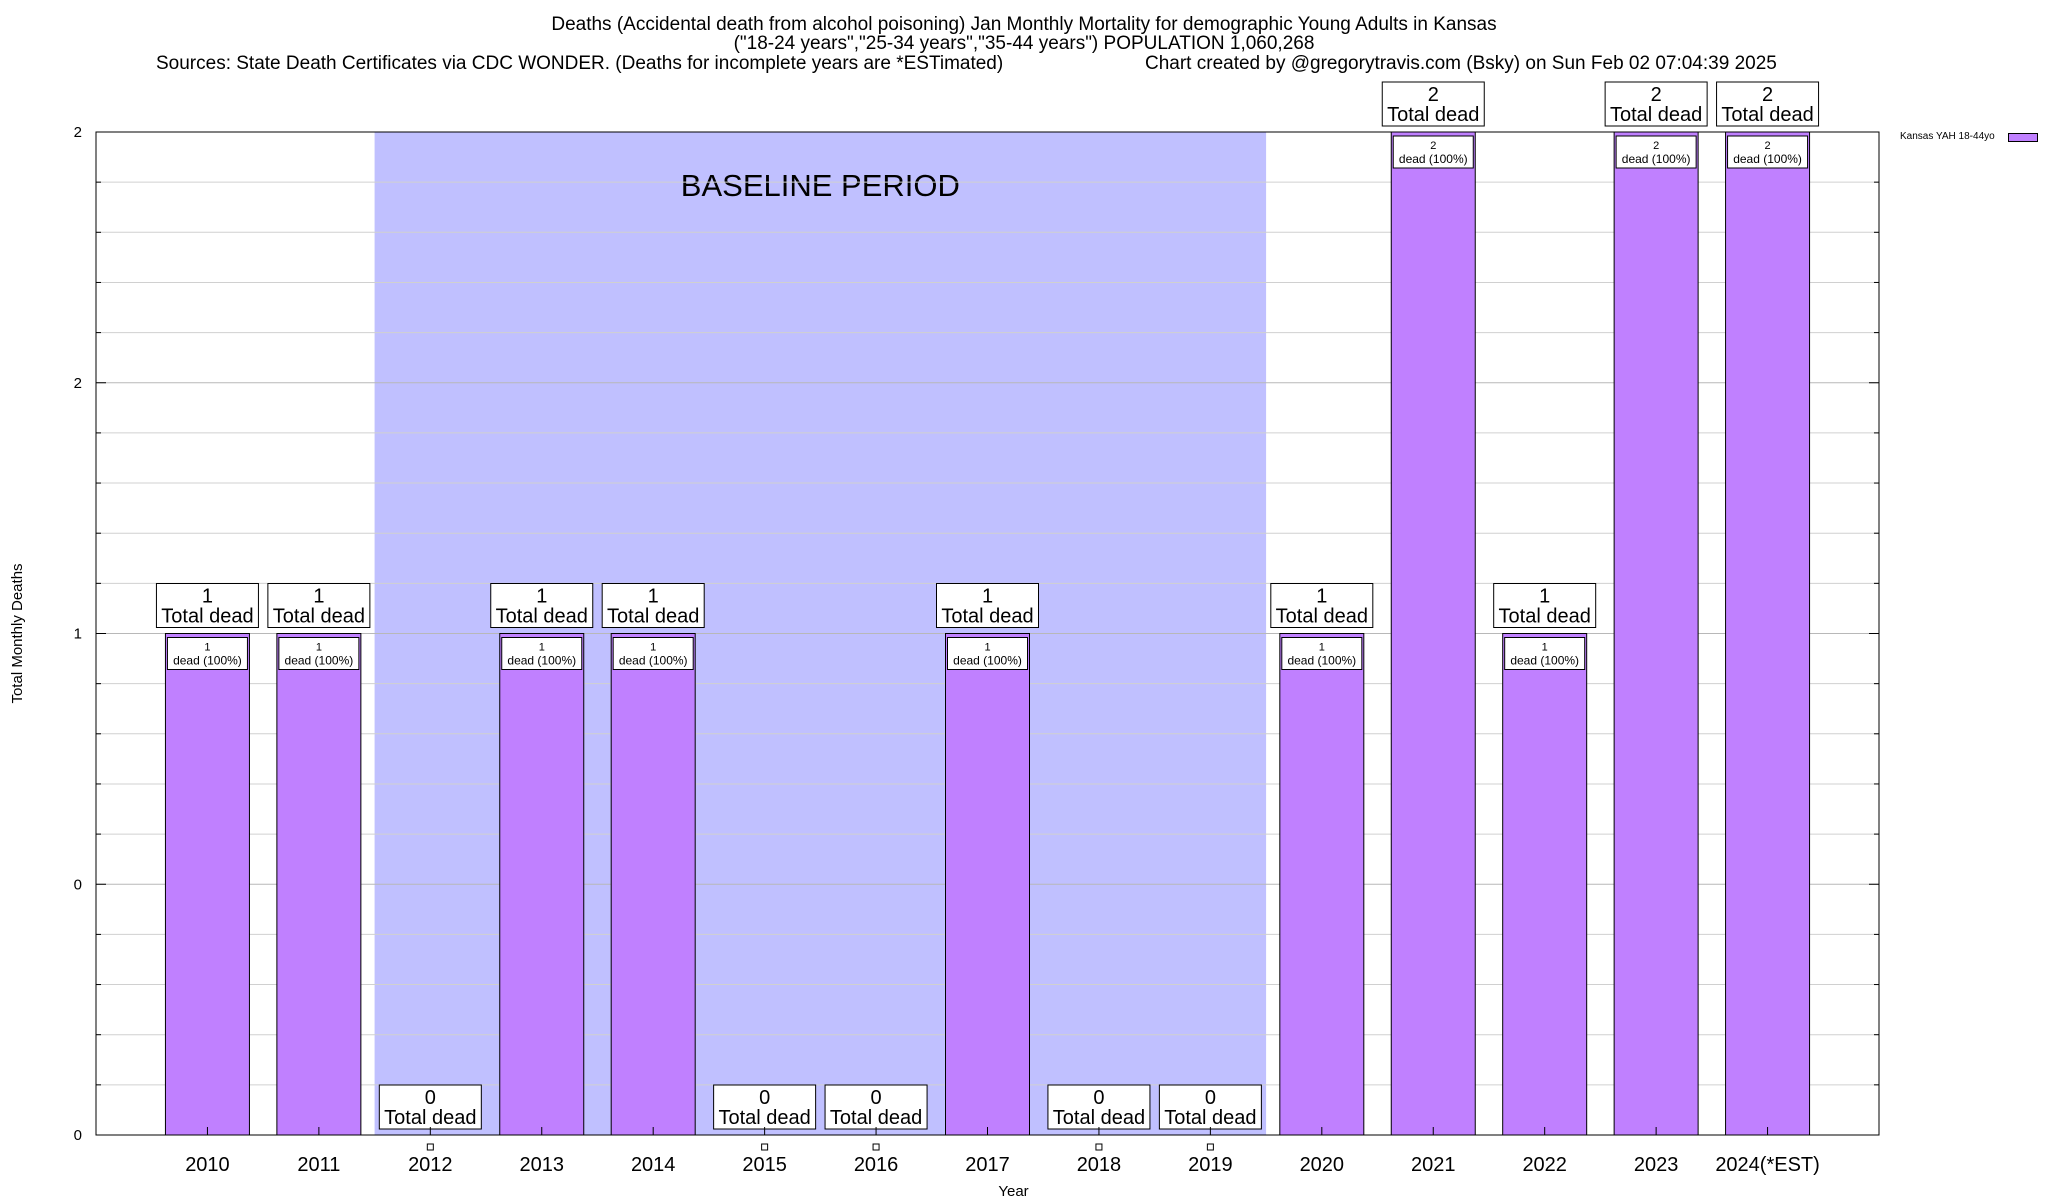  What do you see at coordinates (78, 634) in the screenshot?
I see `y-tick-label: 1` at bounding box center [78, 634].